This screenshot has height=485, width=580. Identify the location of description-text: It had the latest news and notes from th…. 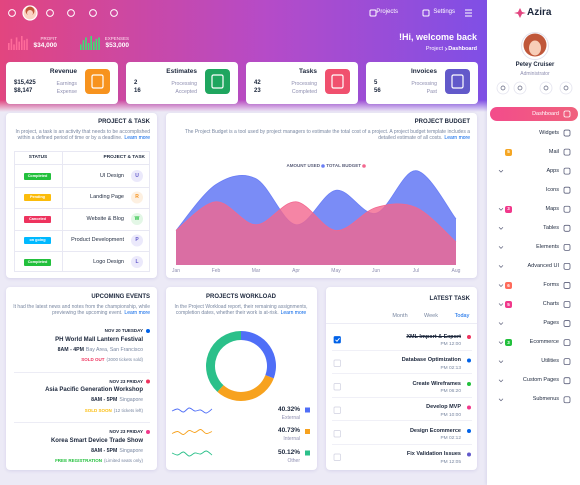
(81, 309).